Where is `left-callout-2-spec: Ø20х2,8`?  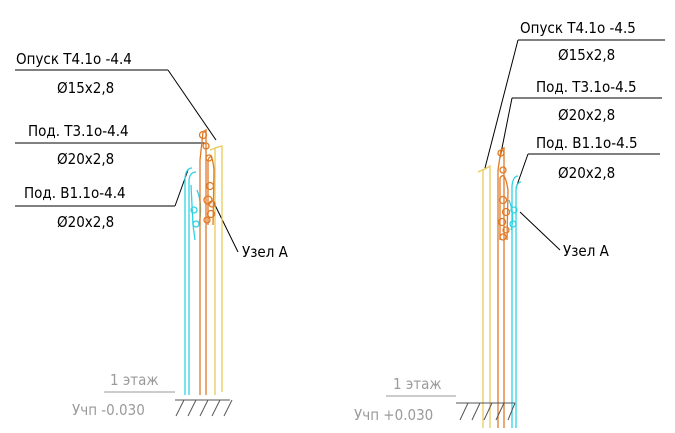 left-callout-2-spec: Ø20х2,8 is located at coordinates (85, 159).